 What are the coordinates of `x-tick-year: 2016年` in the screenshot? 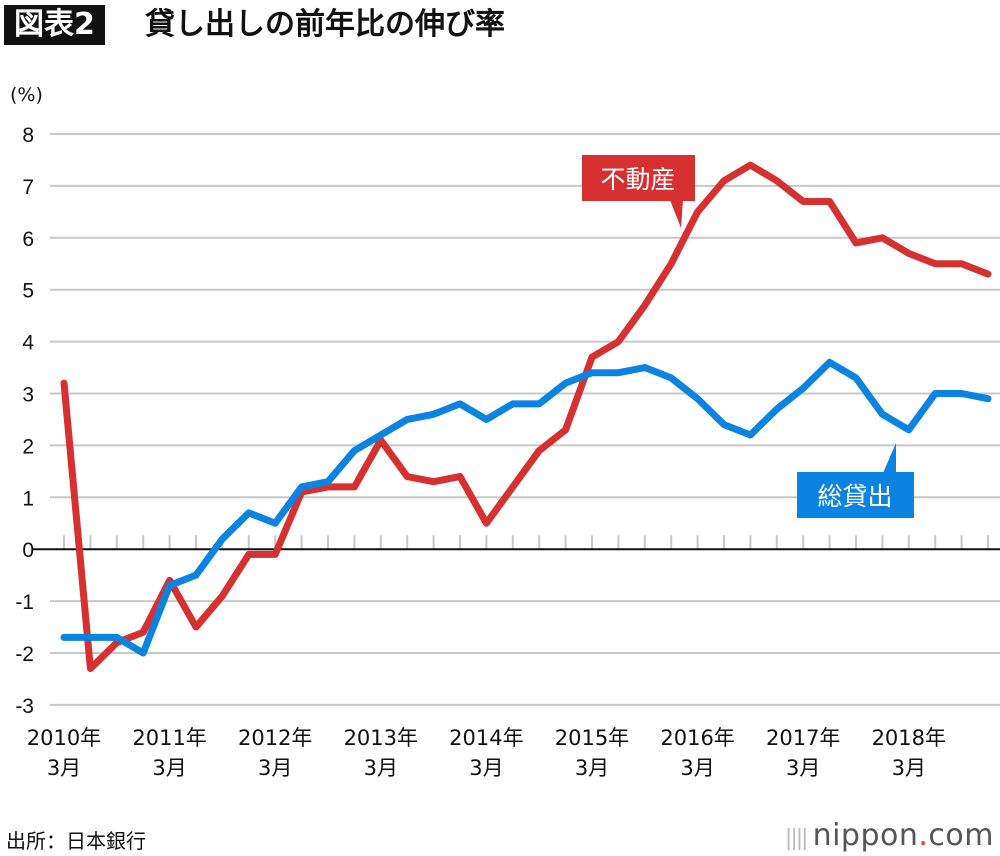 It's located at (697, 738).